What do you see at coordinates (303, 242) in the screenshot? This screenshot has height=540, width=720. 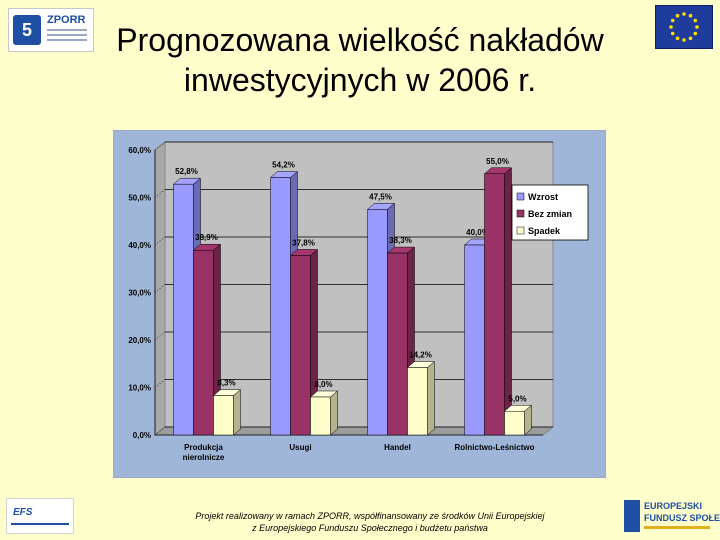 I see `data-label: 37,8%` at bounding box center [303, 242].